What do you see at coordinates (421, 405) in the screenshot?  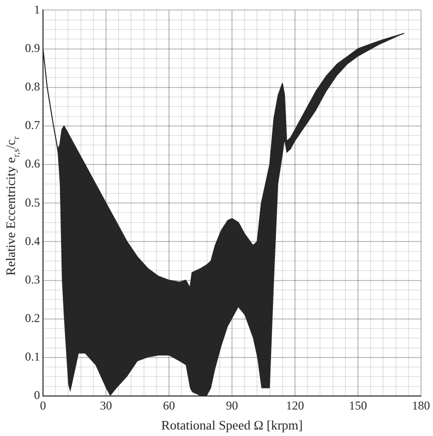 I see `x-tick-label: 180` at bounding box center [421, 405].